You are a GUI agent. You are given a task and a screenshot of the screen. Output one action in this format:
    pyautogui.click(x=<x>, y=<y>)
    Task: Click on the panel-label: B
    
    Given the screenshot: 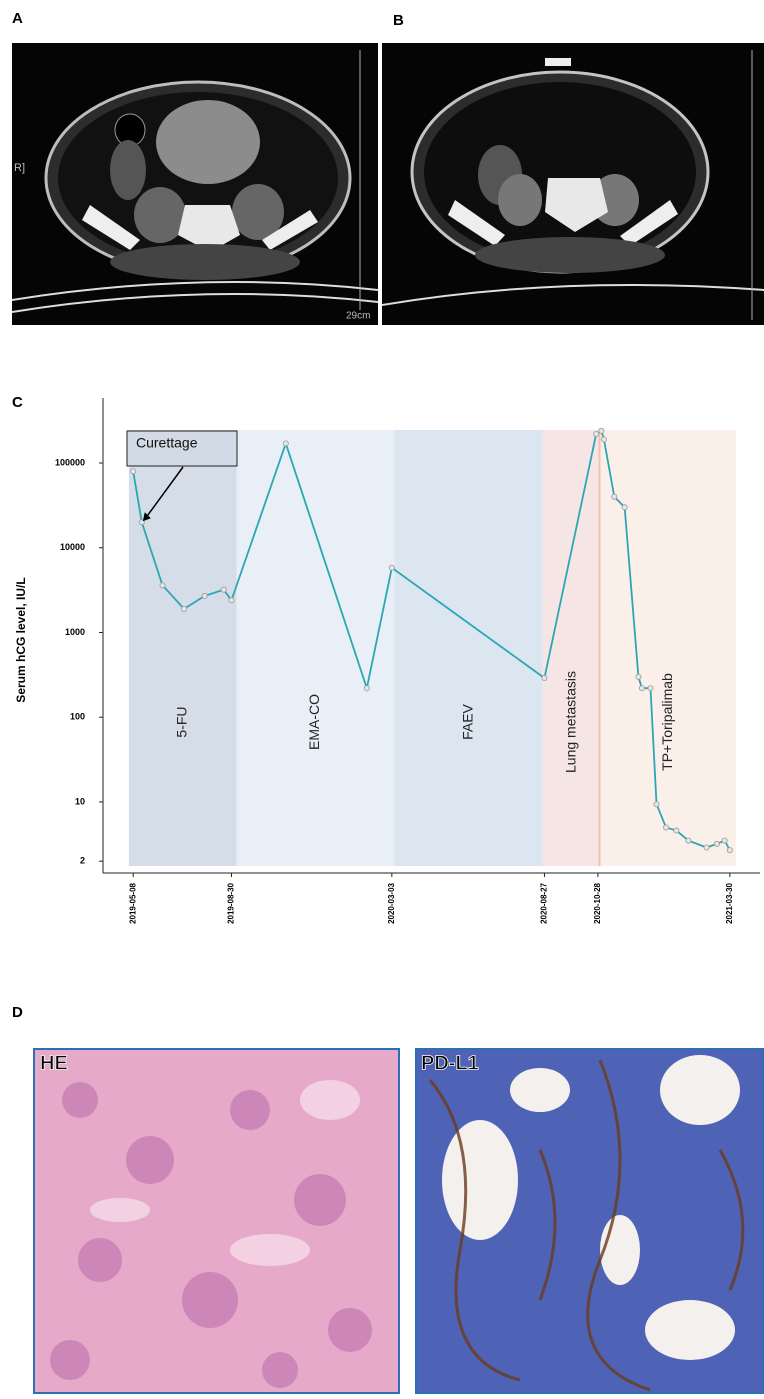 What is the action you would take?
    pyautogui.click(x=398, y=20)
    